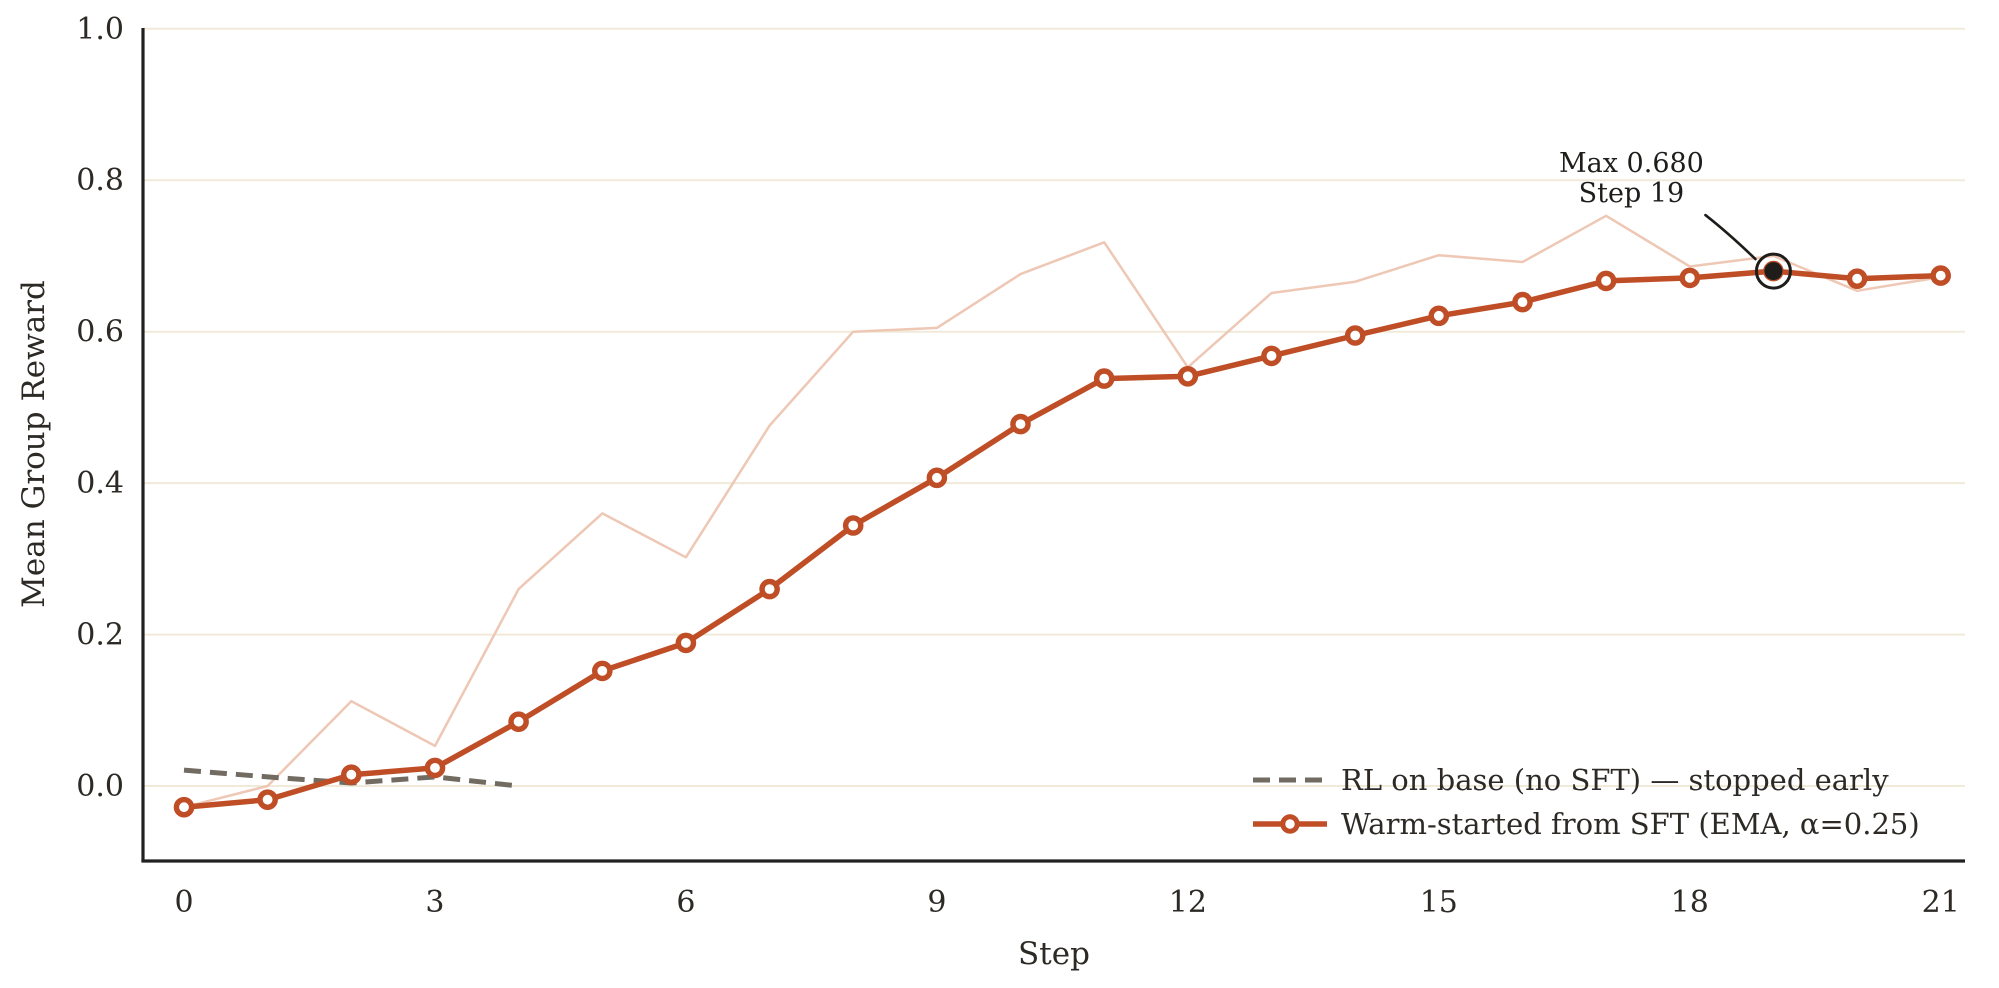 This screenshot has width=1999, height=988. What do you see at coordinates (100, 332) in the screenshot?
I see `y-tick-label: 0.6` at bounding box center [100, 332].